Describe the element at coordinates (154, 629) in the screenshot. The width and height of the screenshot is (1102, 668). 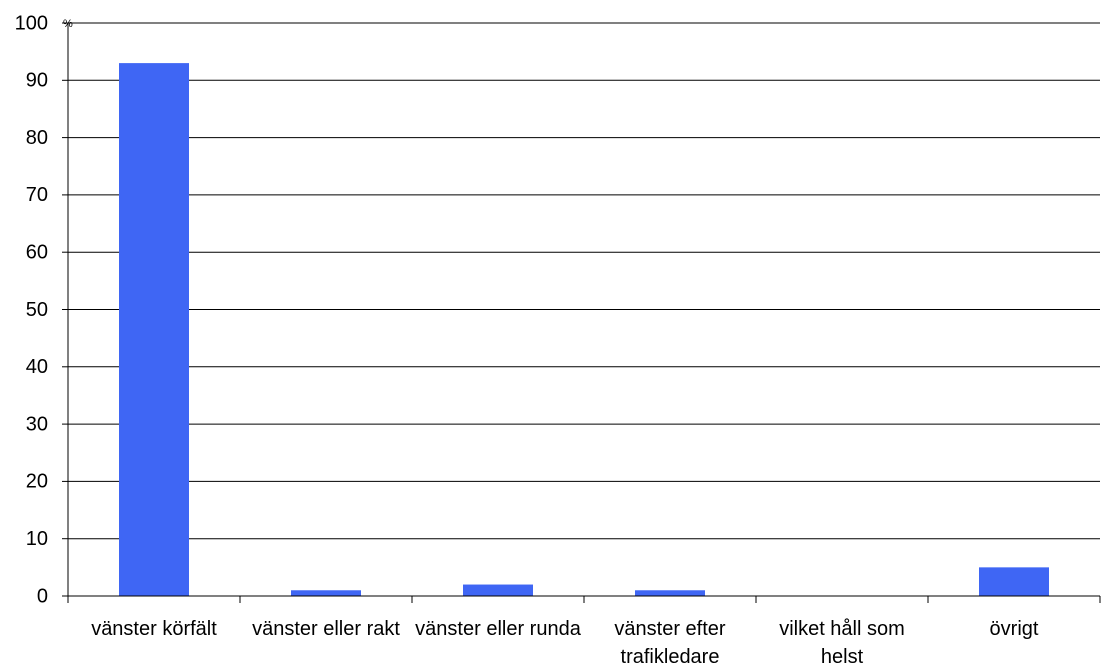
I see `x-tick-label: vänster körfält` at that location.